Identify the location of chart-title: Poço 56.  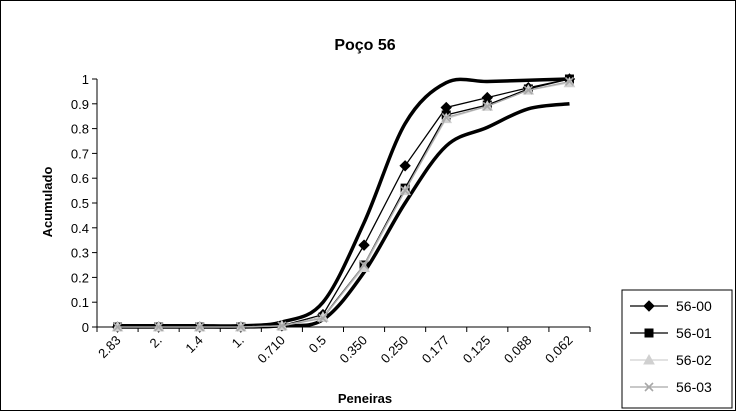
(364, 45).